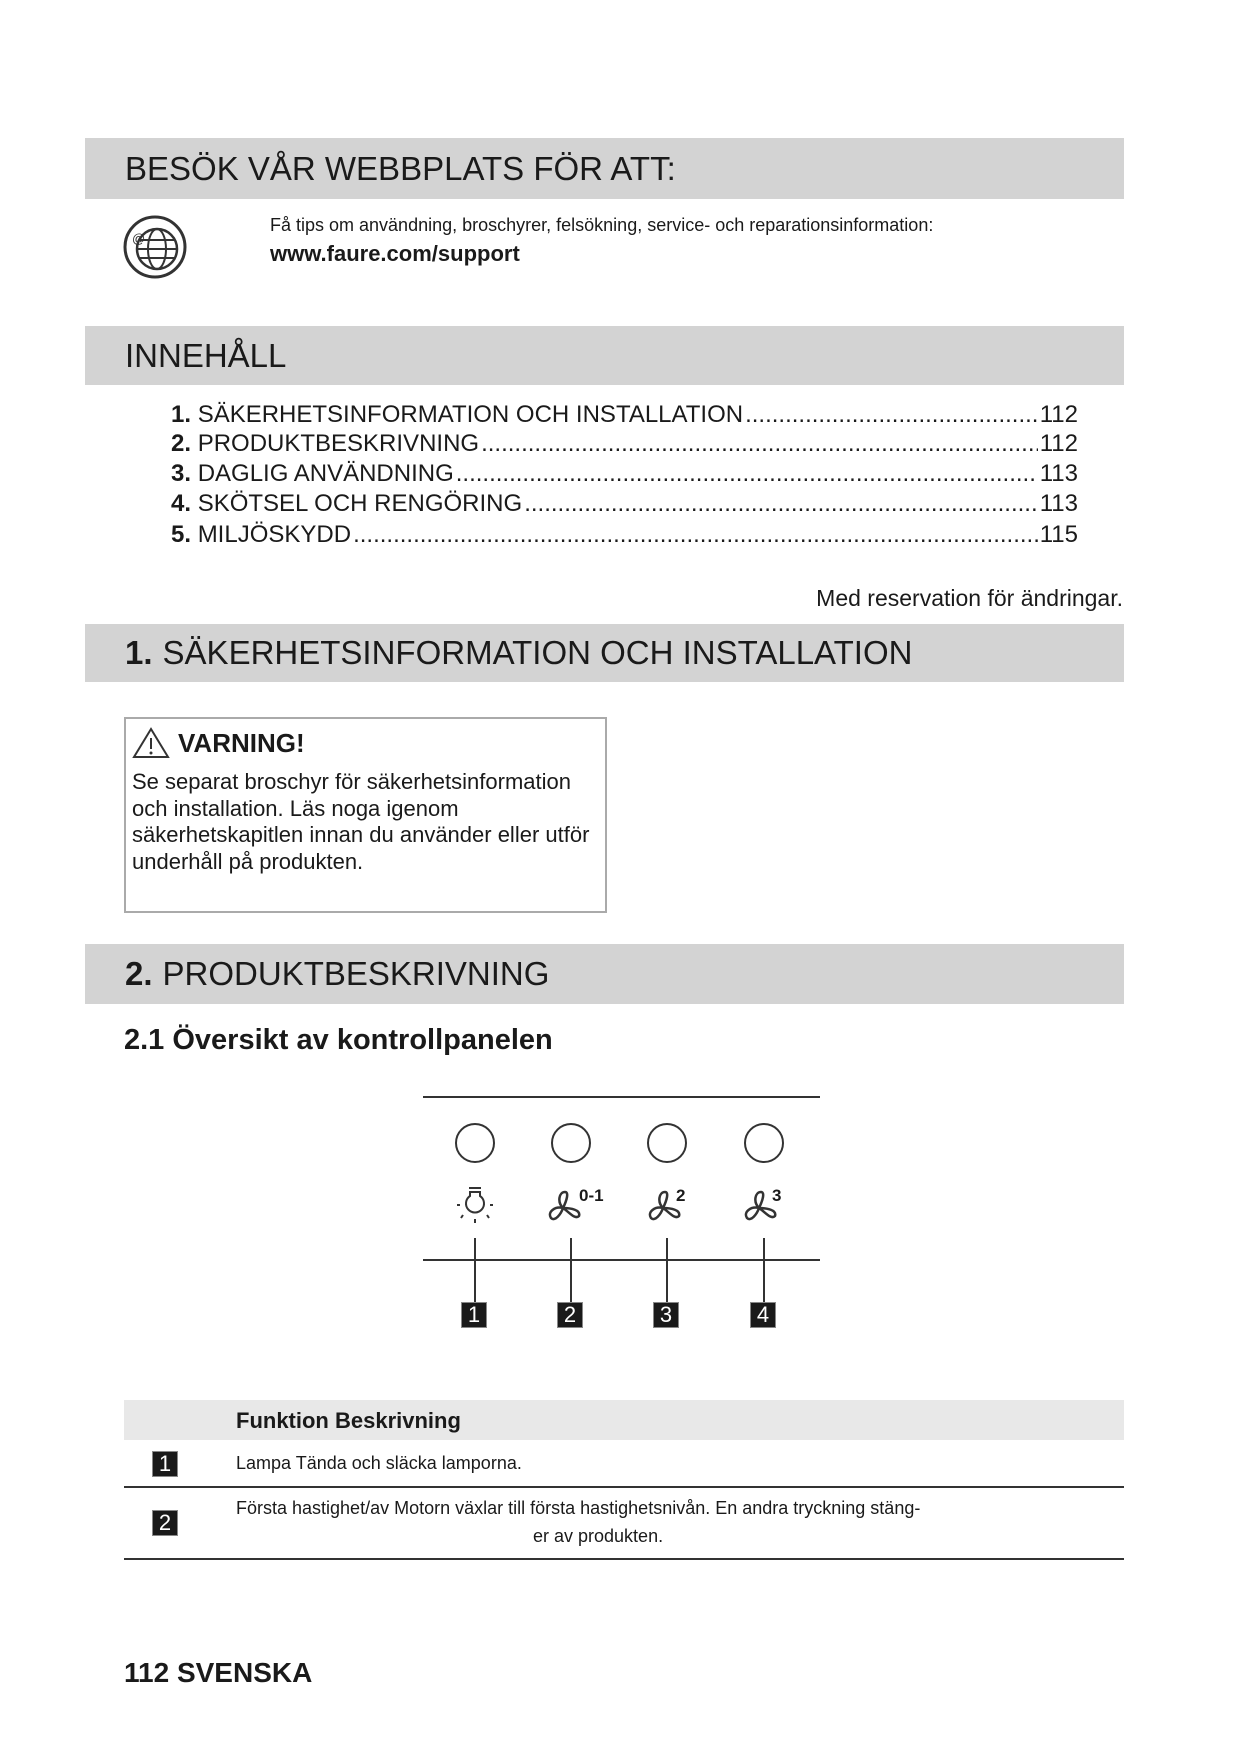  What do you see at coordinates (1058, 534) in the screenshot?
I see `toc-page: 115` at bounding box center [1058, 534].